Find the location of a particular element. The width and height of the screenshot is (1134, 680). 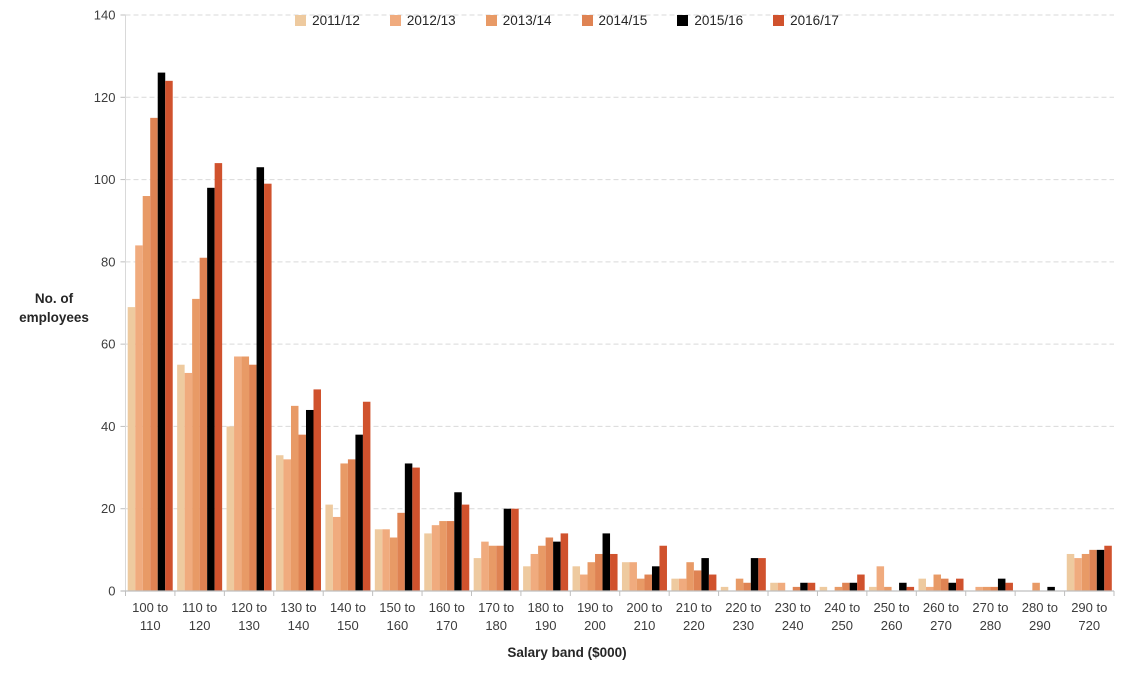

bar-2015/16-110 to120 is located at coordinates (211, 389).